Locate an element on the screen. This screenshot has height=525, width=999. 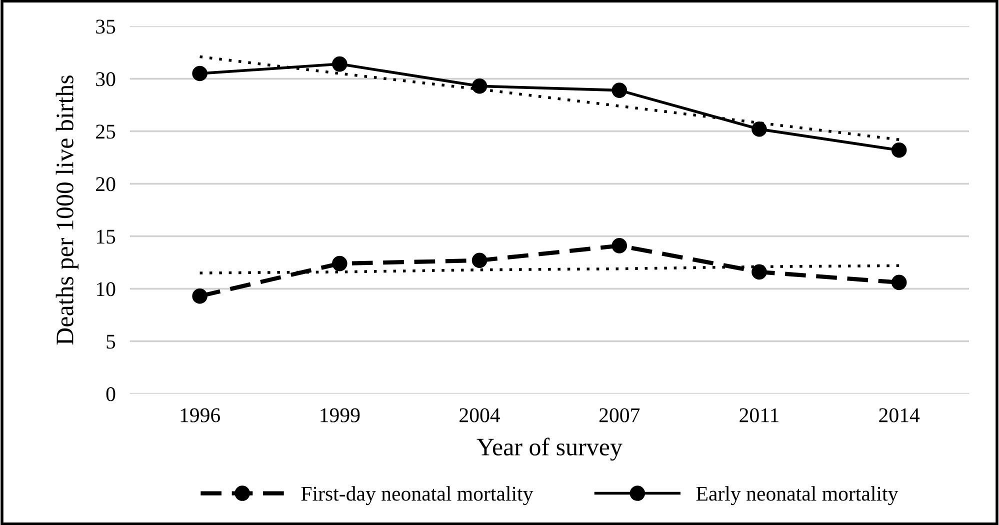
x-tick-label: 2007 is located at coordinates (619, 415).